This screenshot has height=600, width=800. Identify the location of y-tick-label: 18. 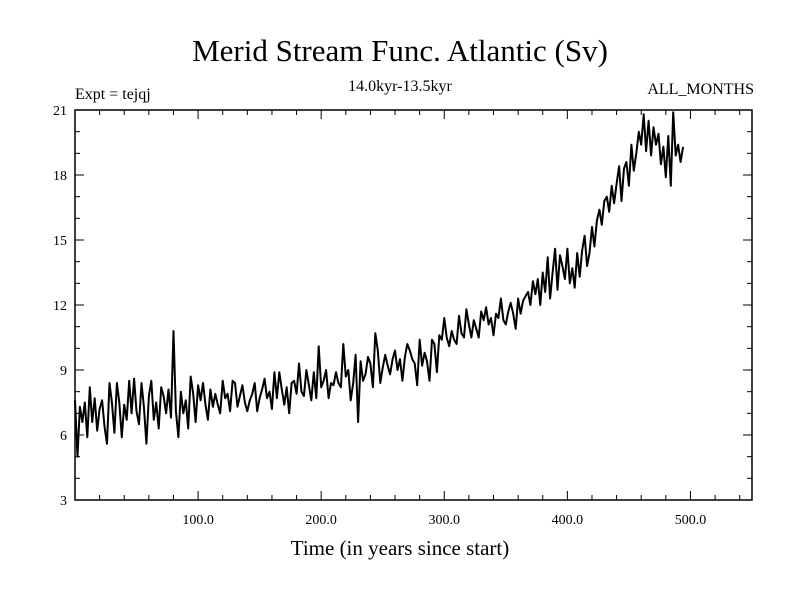
(60, 176).